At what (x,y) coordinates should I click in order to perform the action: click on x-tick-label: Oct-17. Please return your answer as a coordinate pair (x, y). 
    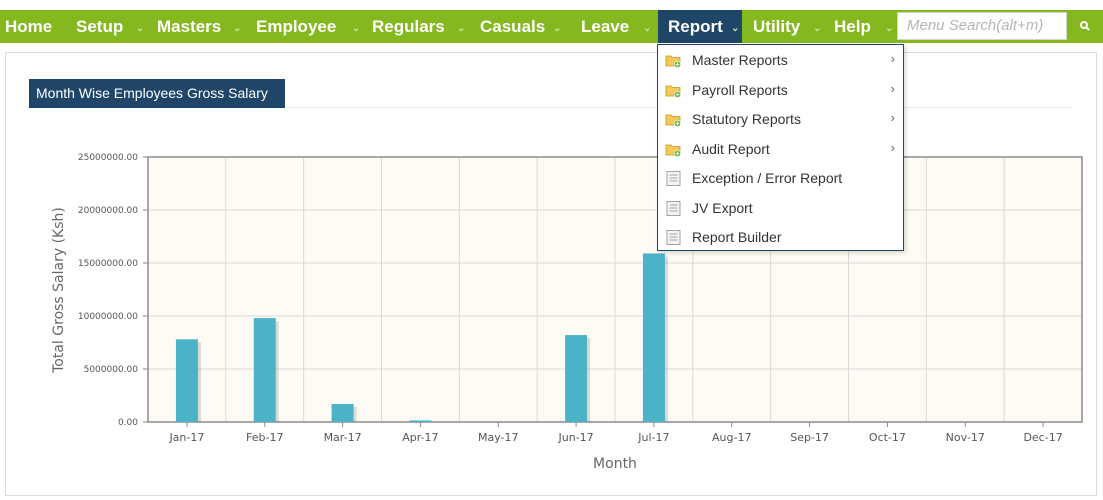
    Looking at the image, I should click on (887, 437).